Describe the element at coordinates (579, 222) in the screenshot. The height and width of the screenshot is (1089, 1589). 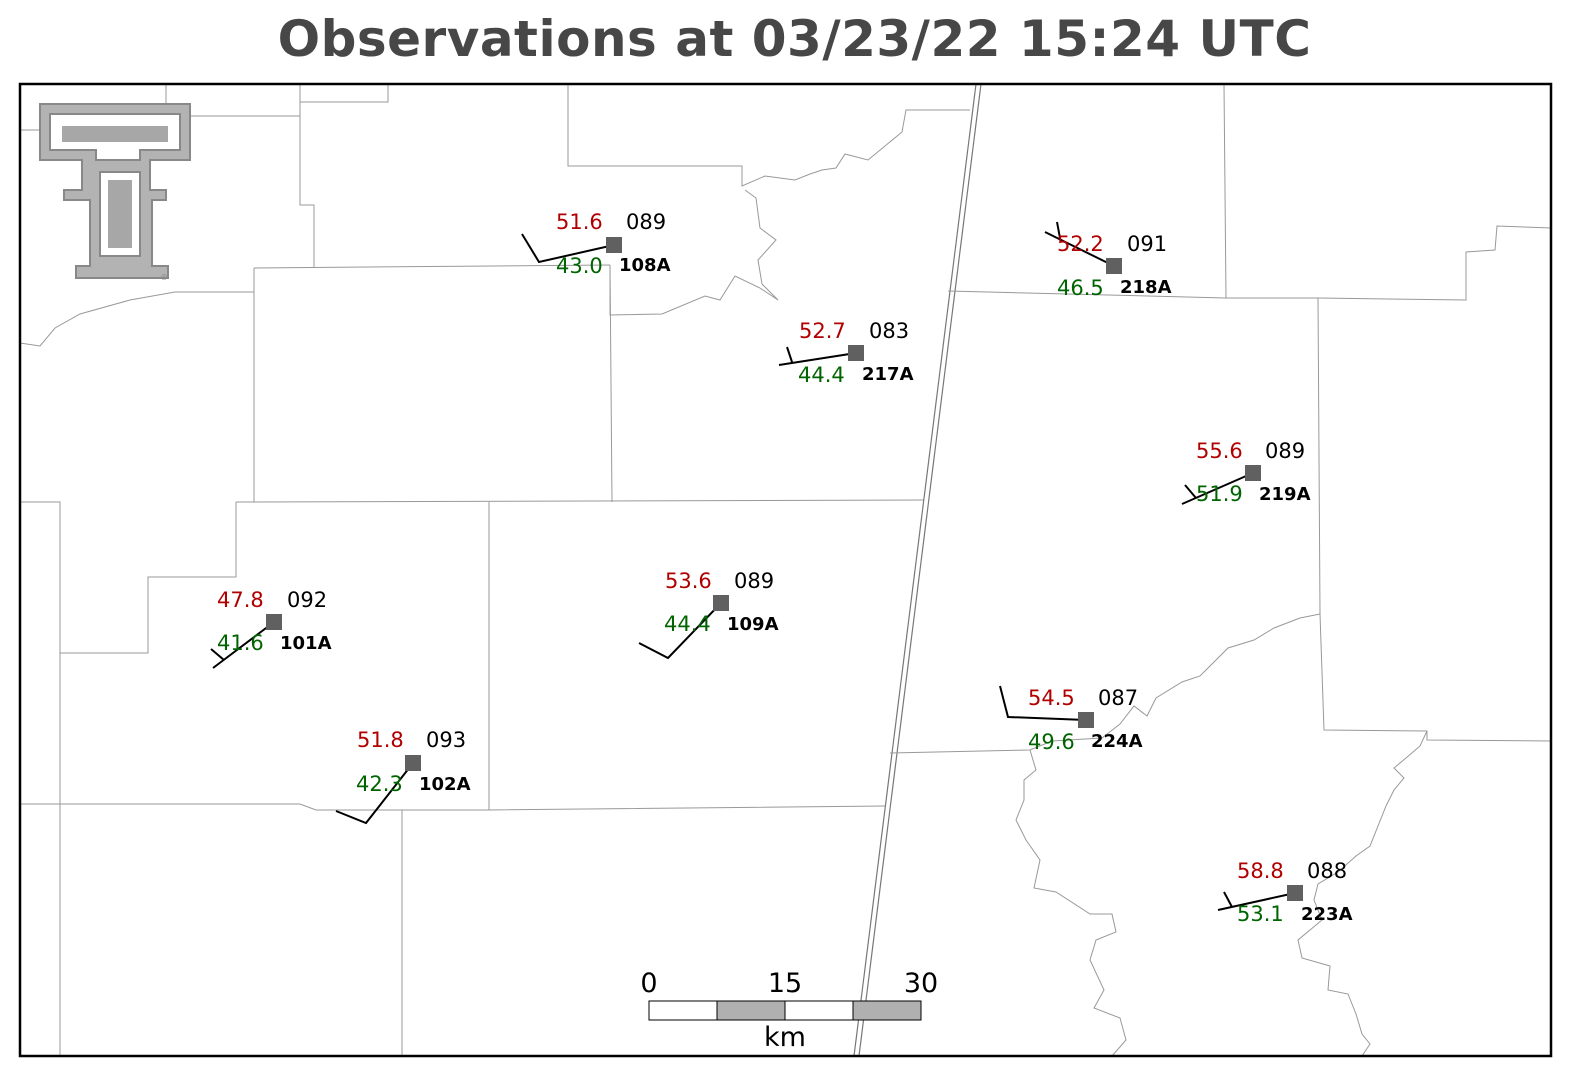
I see `station-temp: 51.6` at that location.